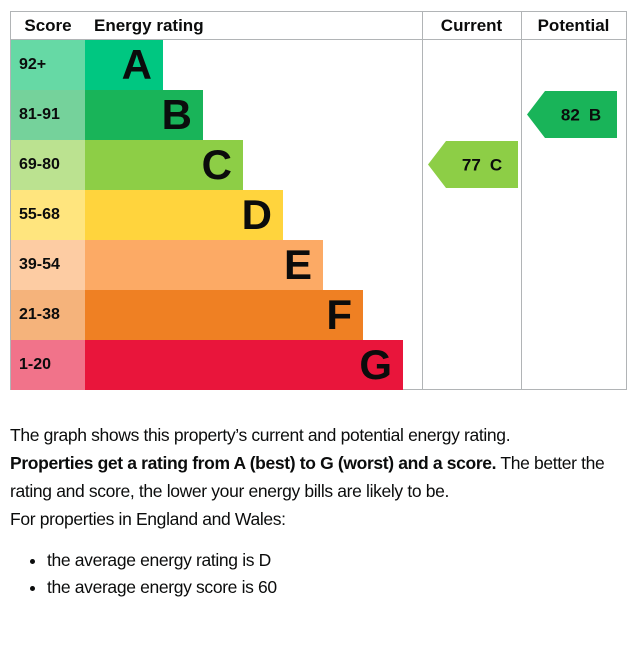 This screenshot has width=636, height=662. I want to click on column-header-score: Score, so click(48, 25).